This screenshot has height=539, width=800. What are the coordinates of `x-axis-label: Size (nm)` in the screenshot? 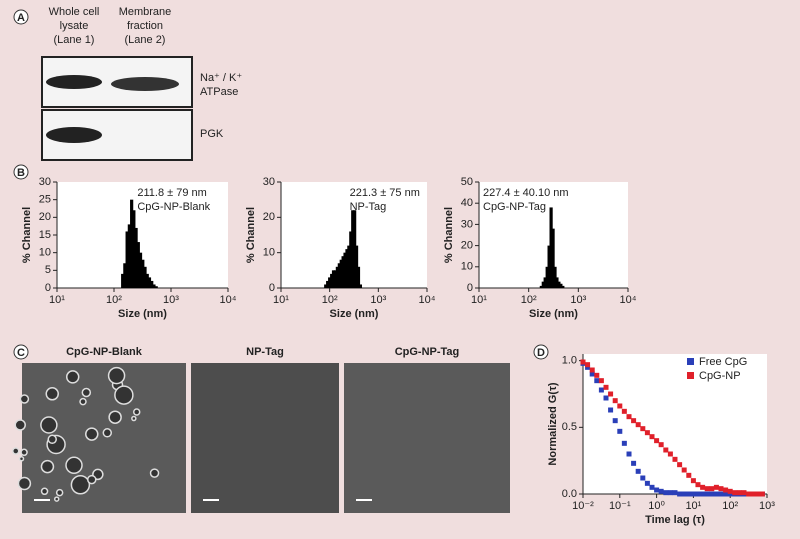 It's located at (553, 314).